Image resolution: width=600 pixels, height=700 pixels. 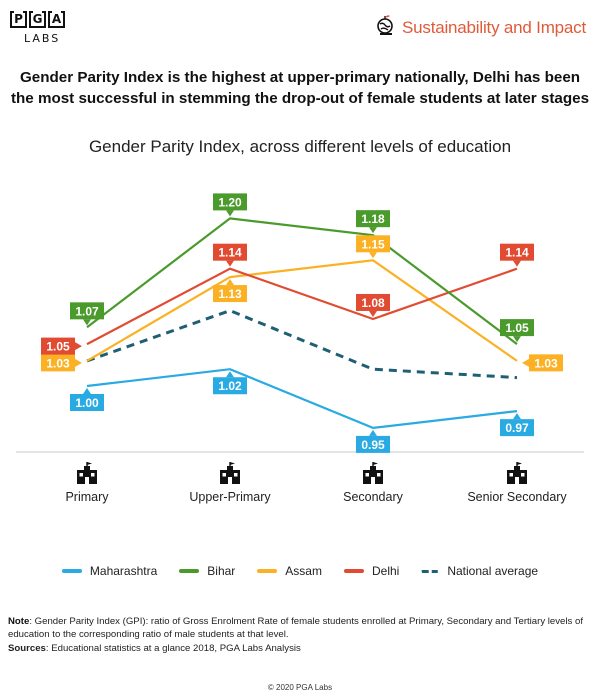 I want to click on legend-label: National average, so click(x=493, y=571).